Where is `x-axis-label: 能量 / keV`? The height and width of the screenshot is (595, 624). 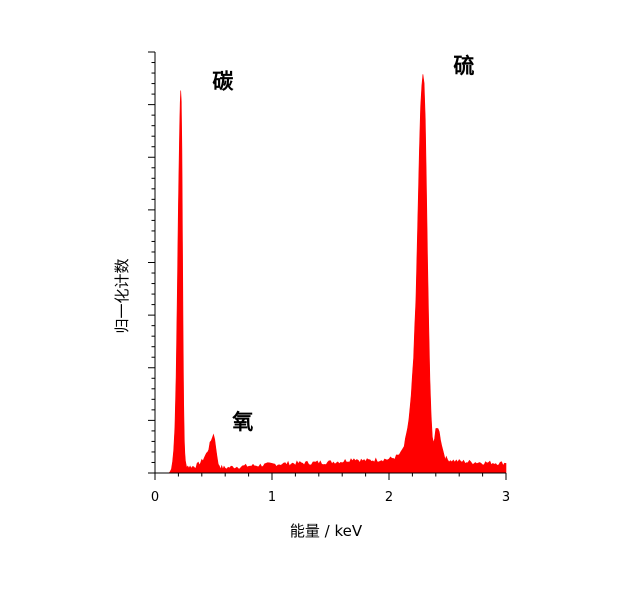 x-axis-label: 能量 / keV is located at coordinates (326, 531).